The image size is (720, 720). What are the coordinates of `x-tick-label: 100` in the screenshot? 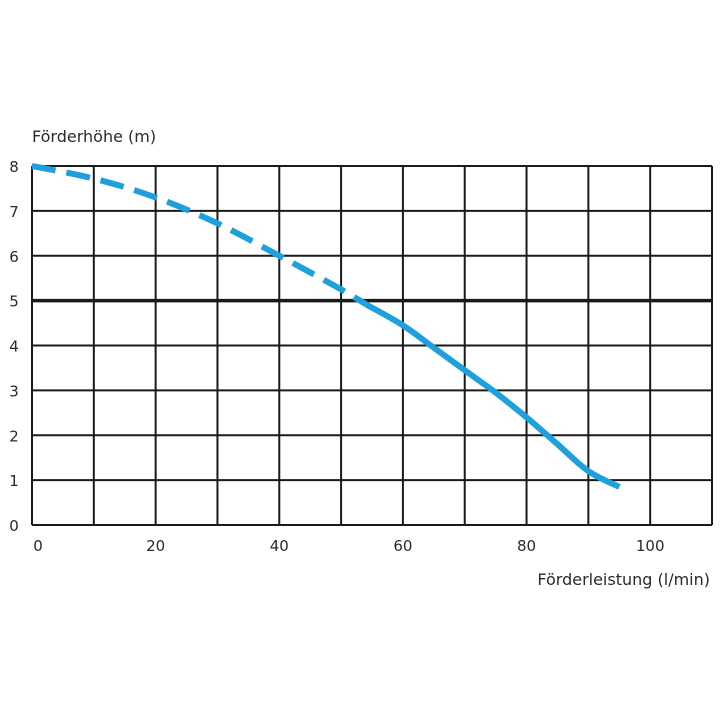 It's located at (650, 546).